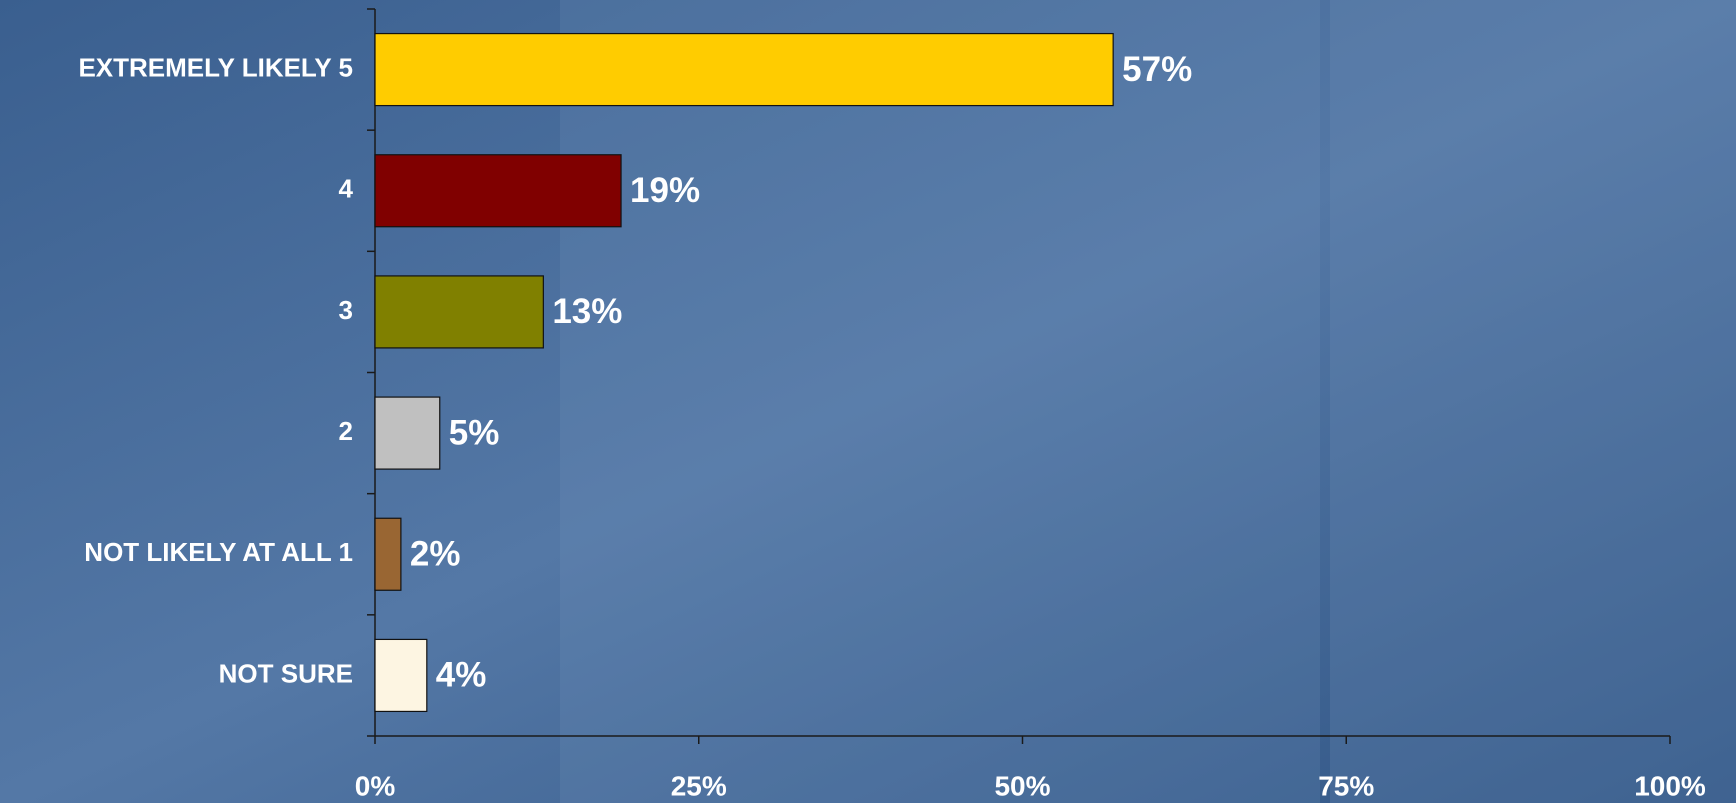 The width and height of the screenshot is (1736, 803). What do you see at coordinates (474, 432) in the screenshot?
I see `value-label: 5%` at bounding box center [474, 432].